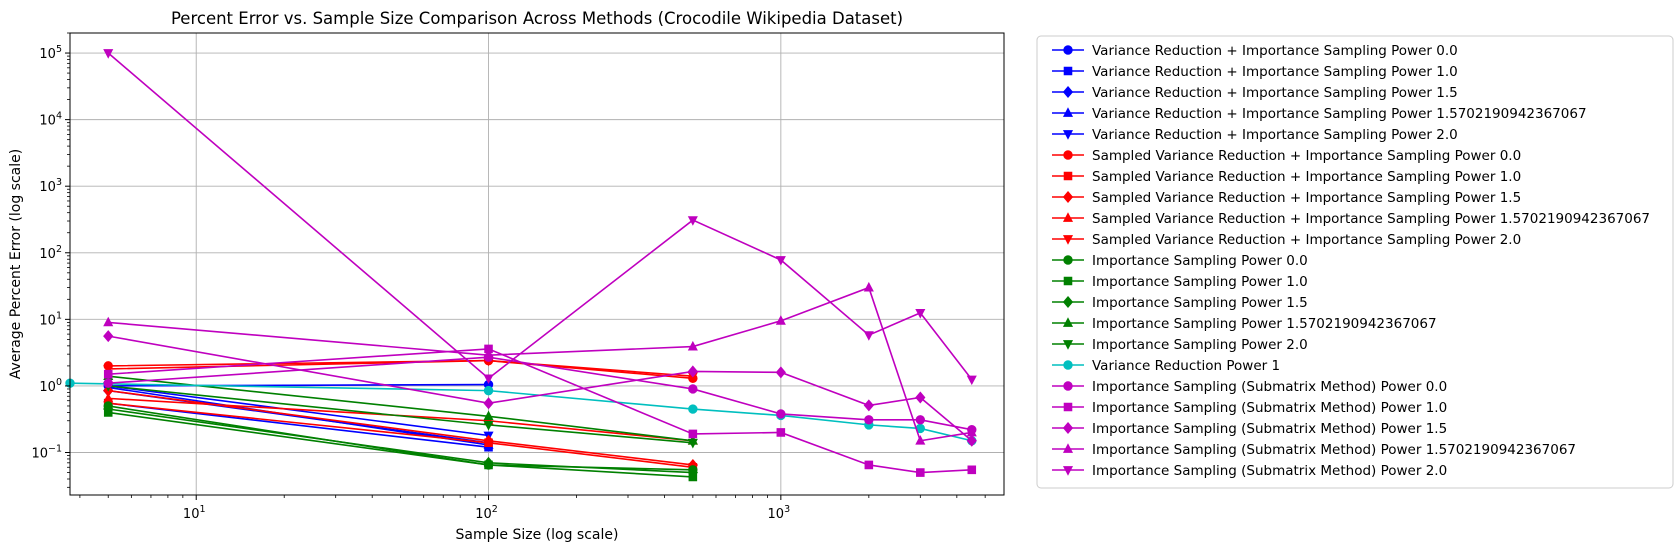  Describe the element at coordinates (1180, 345) in the screenshot. I see `legend-item: Importance Sampling Power 2.0` at that location.